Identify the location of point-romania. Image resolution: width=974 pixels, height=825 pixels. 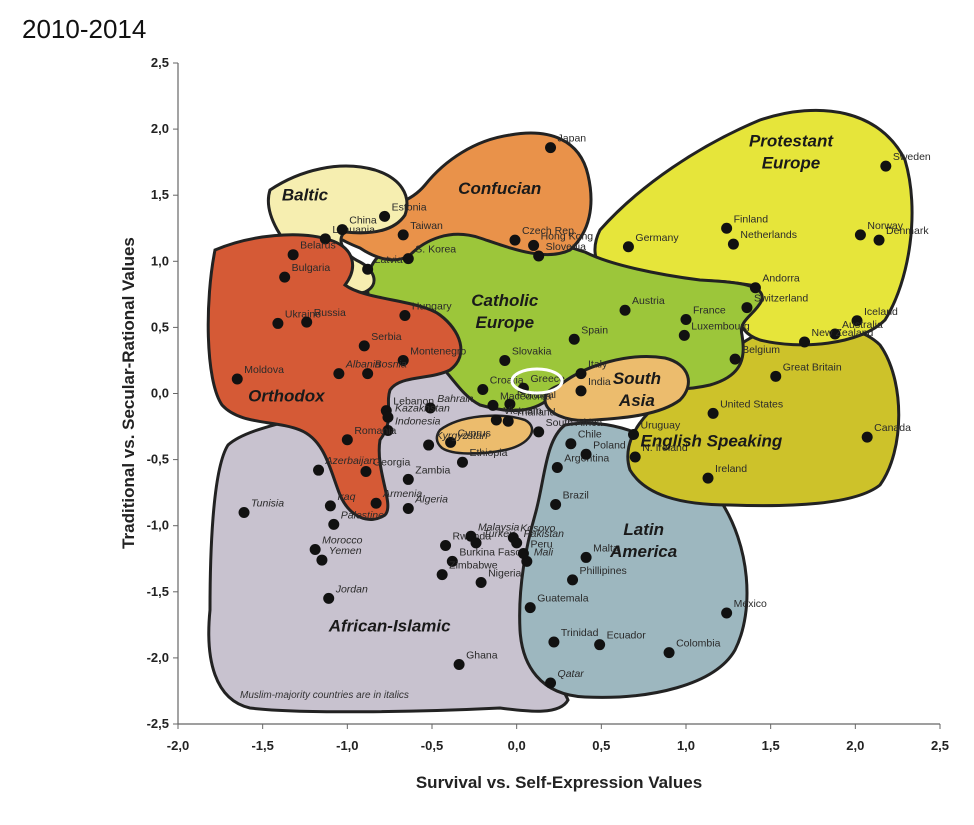
(347, 440).